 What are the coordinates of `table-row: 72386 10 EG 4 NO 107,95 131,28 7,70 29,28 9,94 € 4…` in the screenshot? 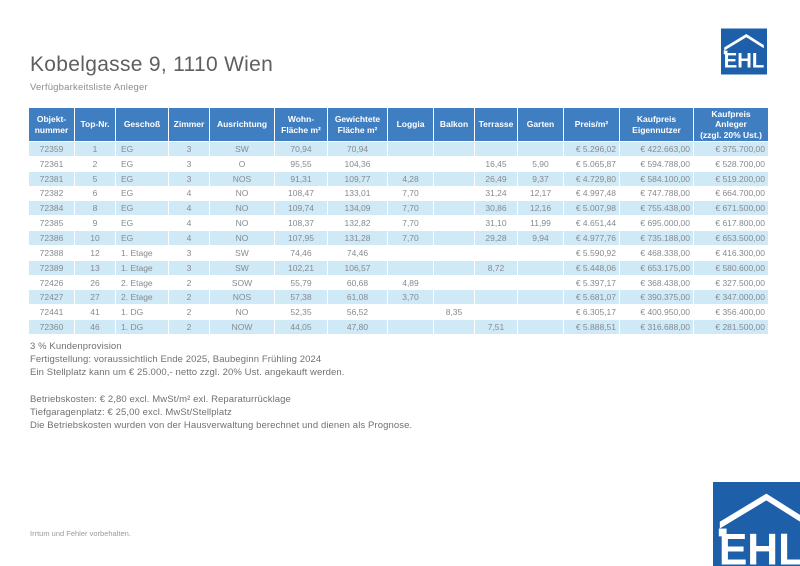 It's located at (398, 238).